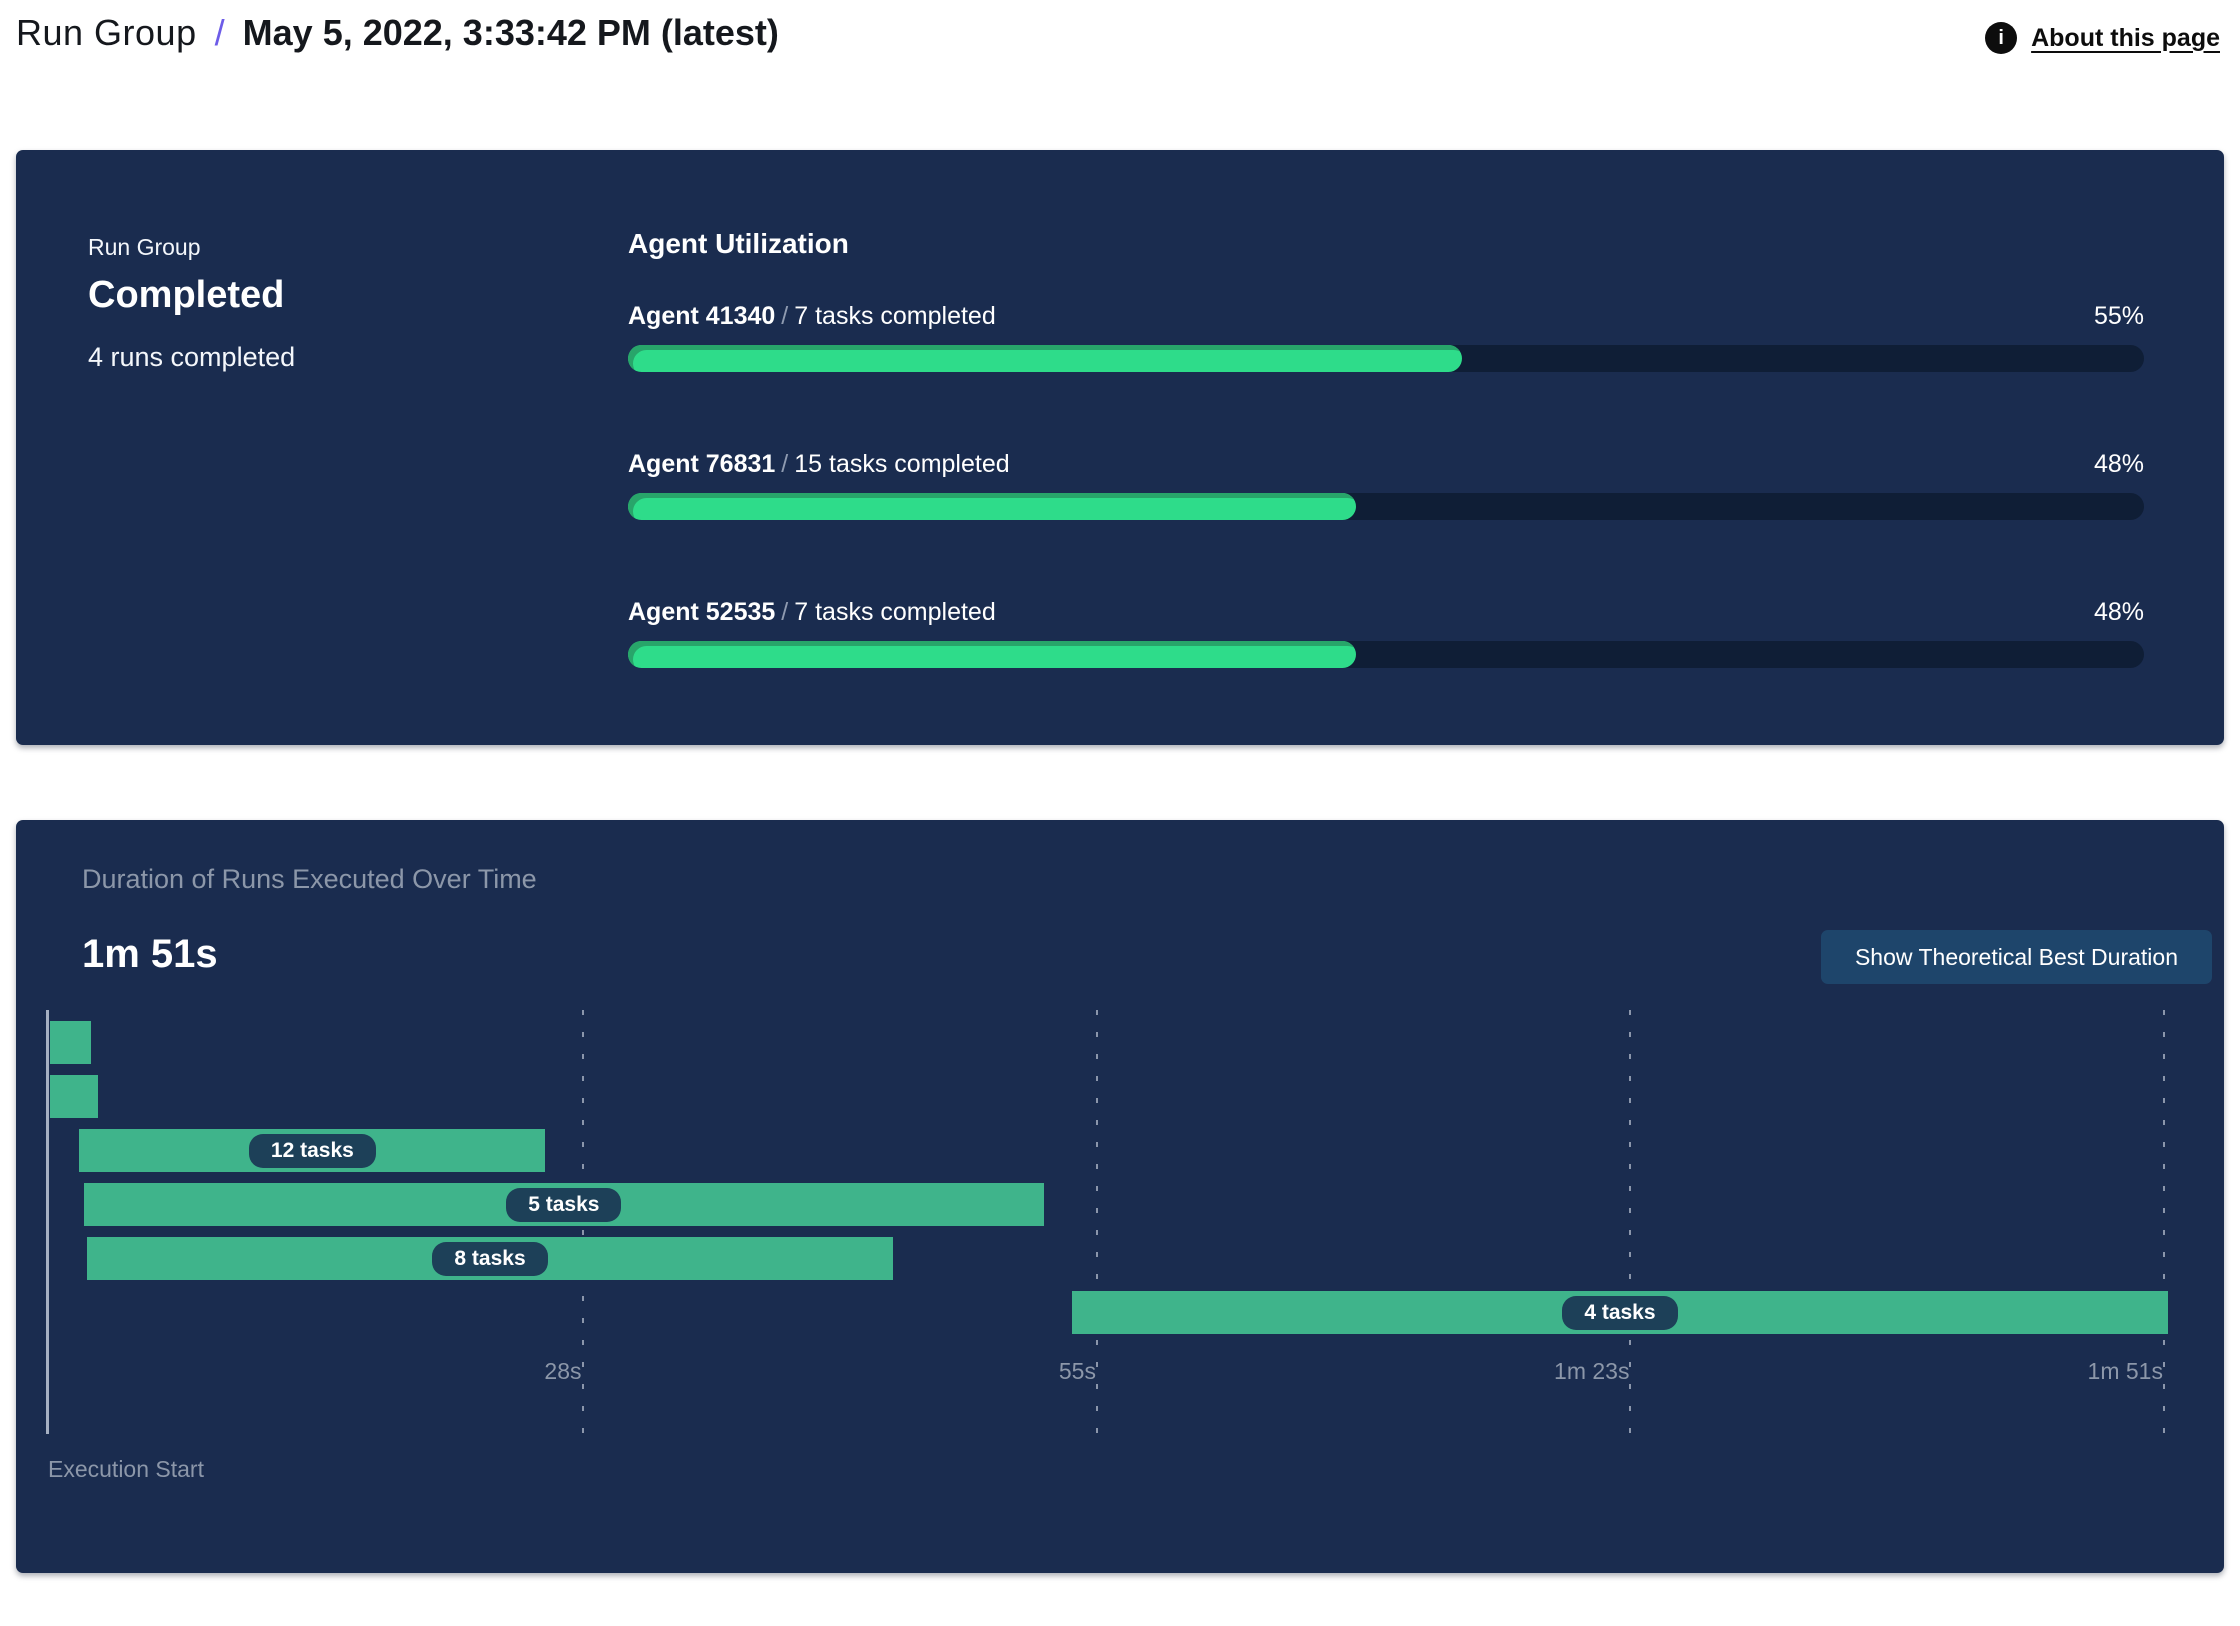 Image resolution: width=2240 pixels, height=1626 pixels. I want to click on about-link-label: About this page, so click(2125, 37).